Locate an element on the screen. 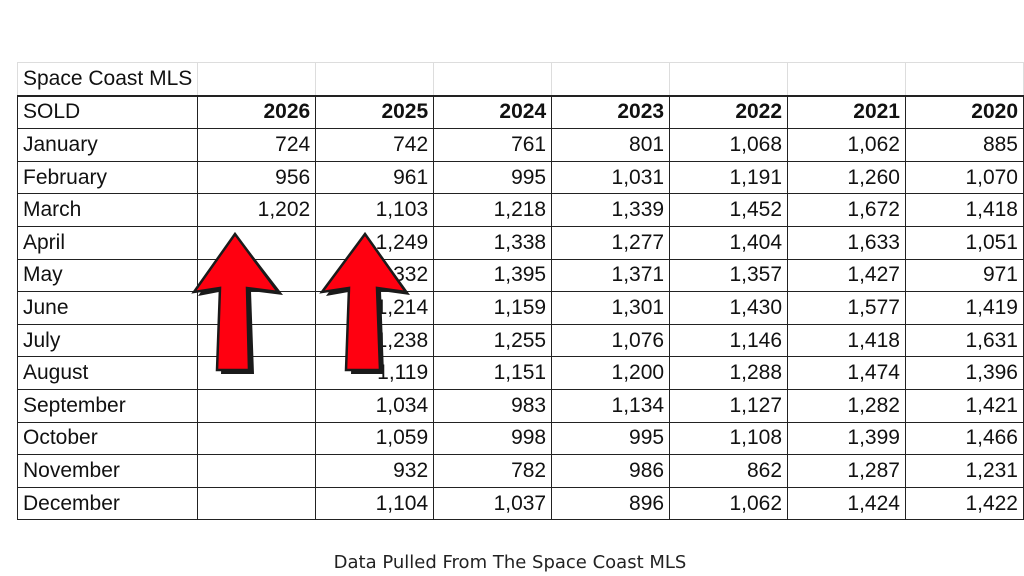 This screenshot has width=1024, height=576. month-cell: June is located at coordinates (107, 308).